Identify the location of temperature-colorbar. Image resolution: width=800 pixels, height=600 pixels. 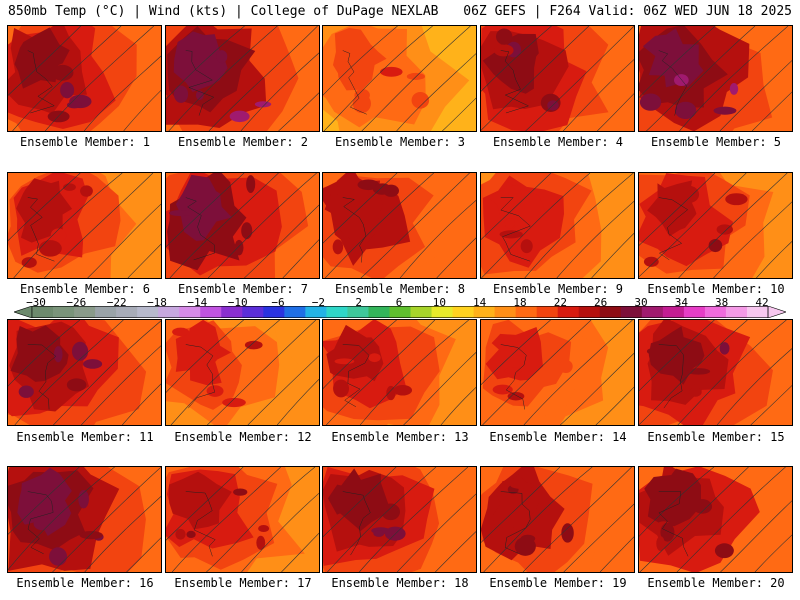
(400, 312).